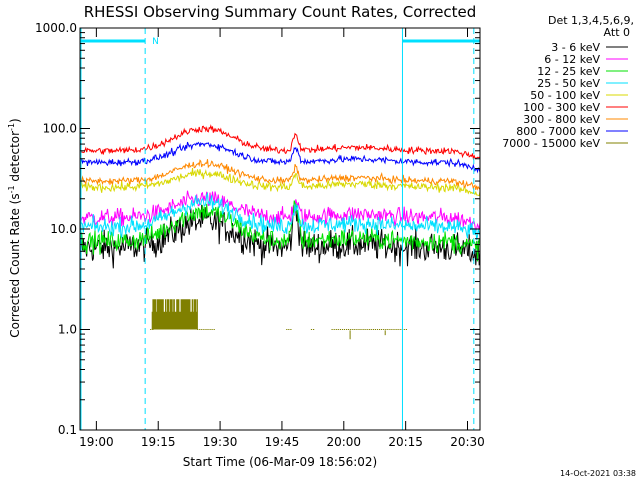 The width and height of the screenshot is (640, 480). Describe the element at coordinates (11, 189) in the screenshot. I see `y-axis-label-sup1: -1` at that location.